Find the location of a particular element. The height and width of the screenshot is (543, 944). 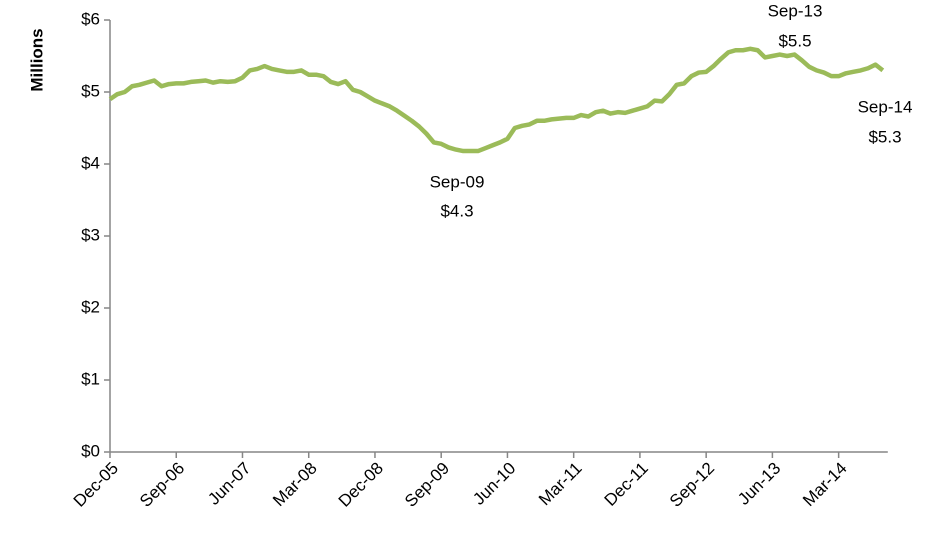

x-tick-label: Sep-06 is located at coordinates (162, 485).